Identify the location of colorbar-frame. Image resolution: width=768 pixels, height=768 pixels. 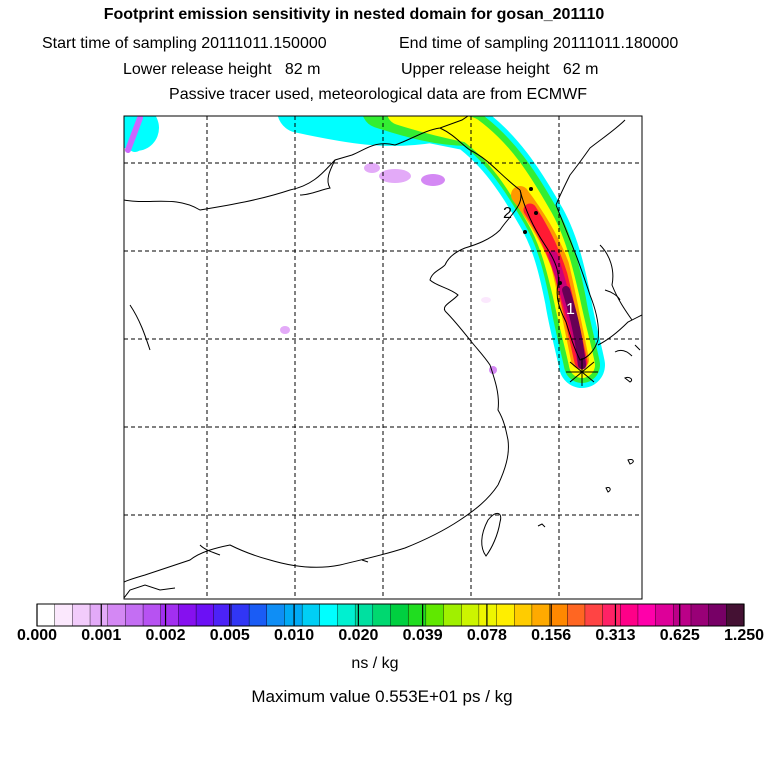
(390, 615).